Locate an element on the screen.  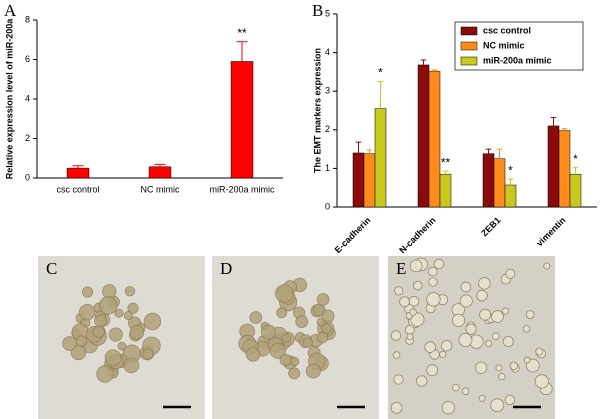
y-tick-label: 1 is located at coordinates (327, 168).